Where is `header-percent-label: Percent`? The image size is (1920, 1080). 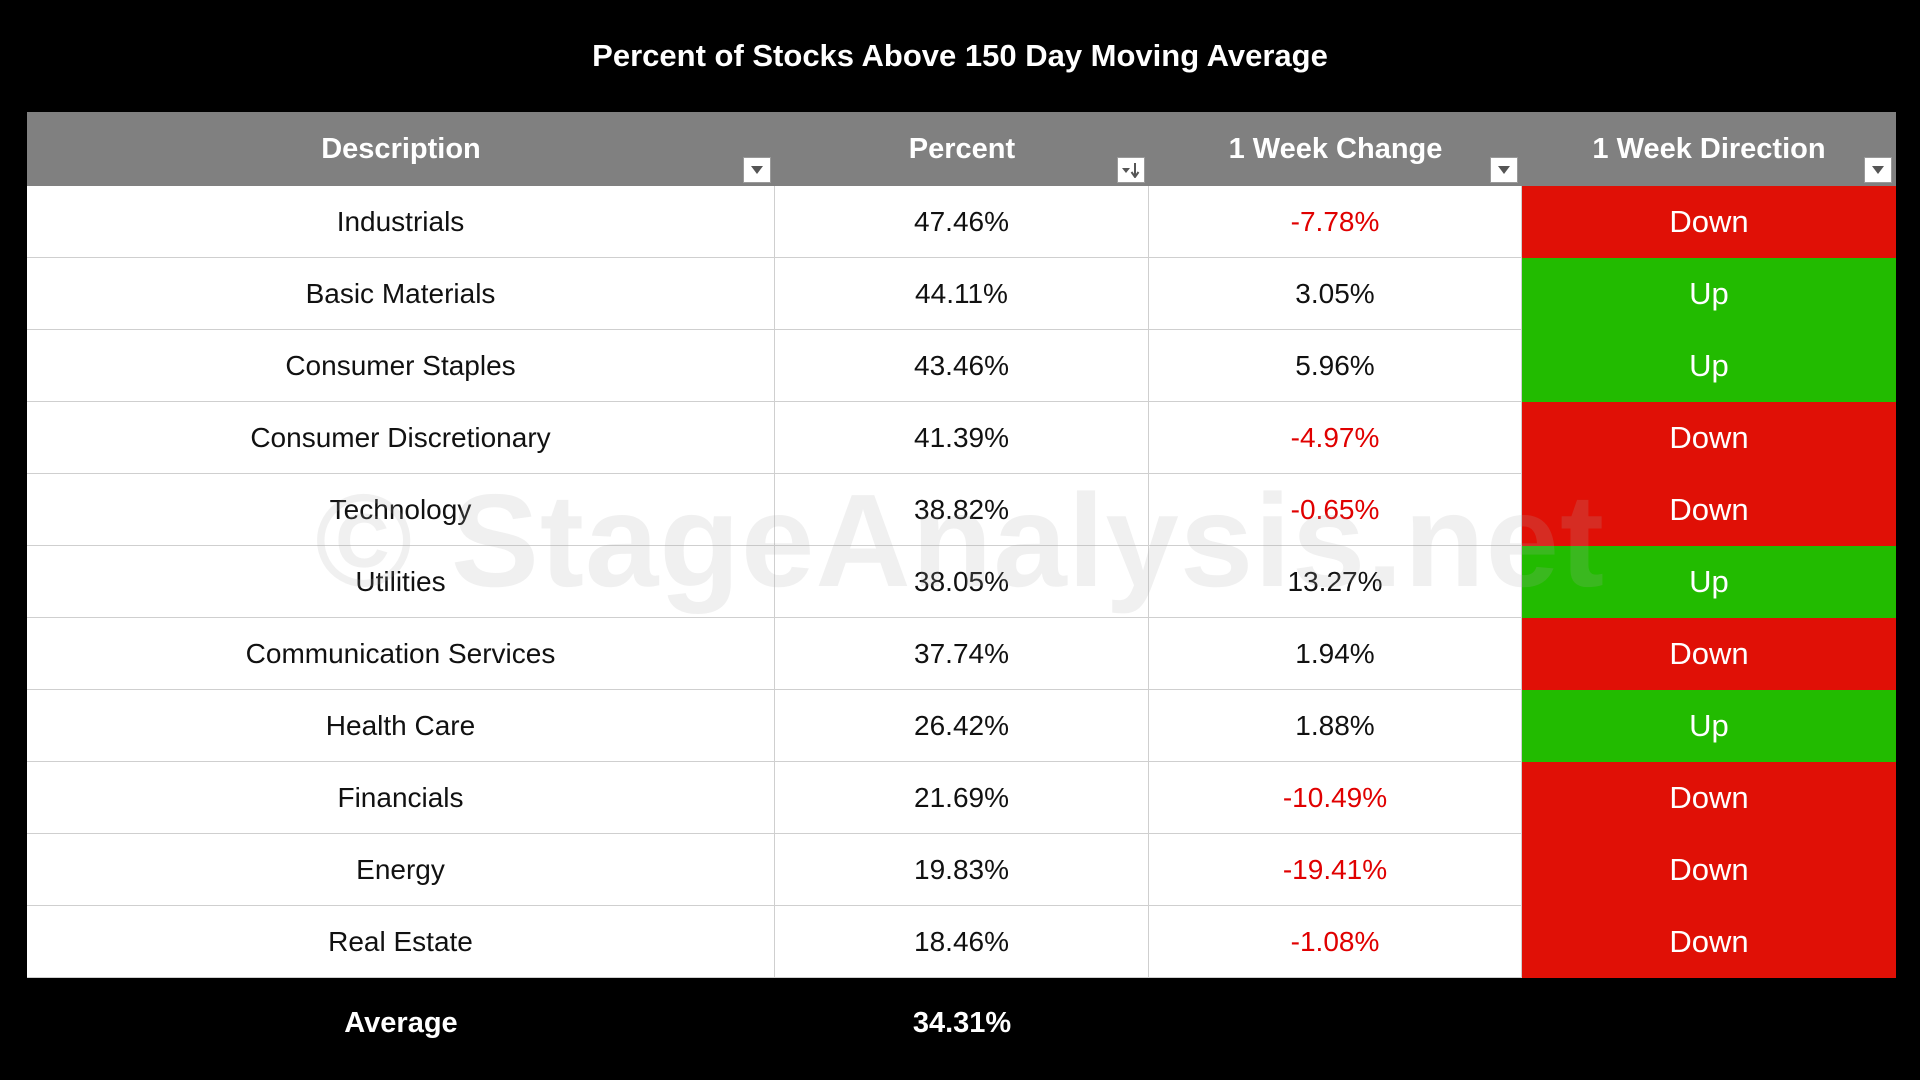
header-percent-label: Percent is located at coordinates (962, 148).